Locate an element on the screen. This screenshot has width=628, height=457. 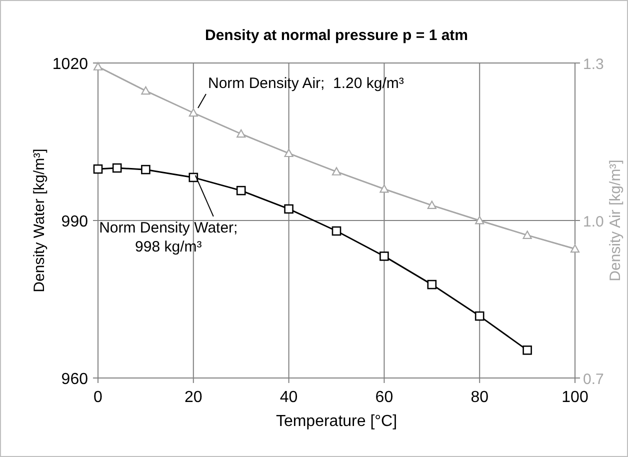
x-tick-label: 80 is located at coordinates (479, 397).